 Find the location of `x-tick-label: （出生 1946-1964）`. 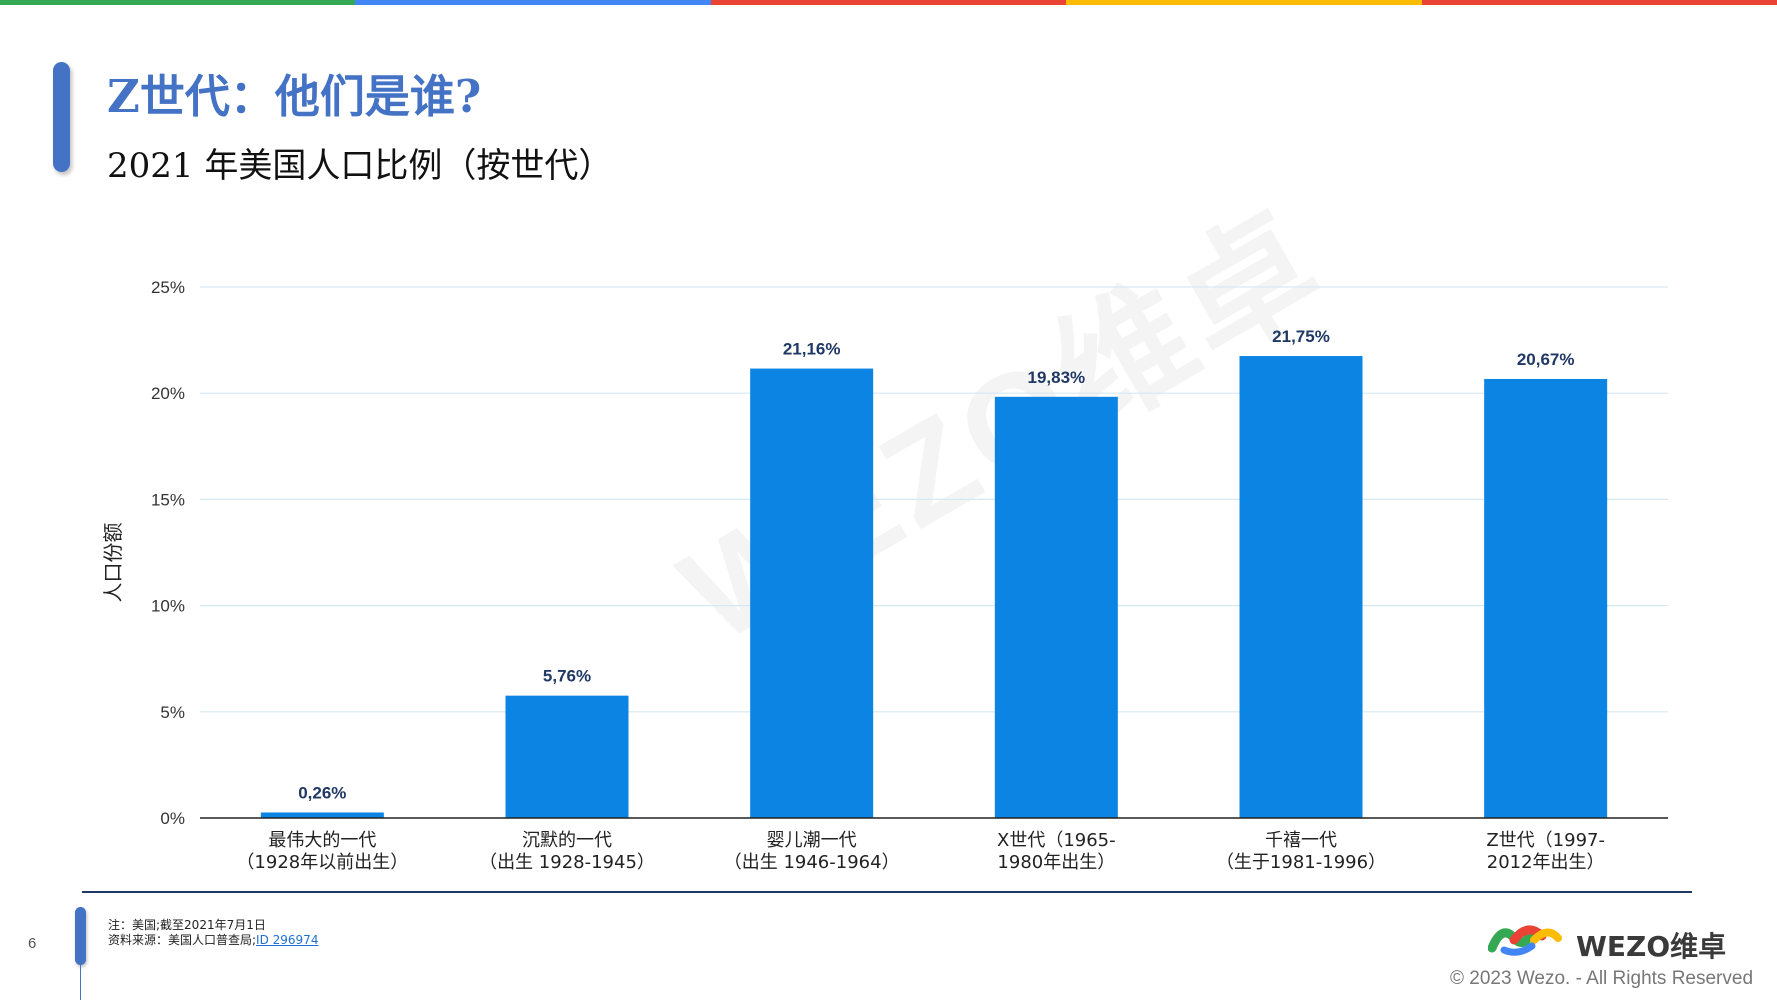

x-tick-label: （出生 1946-1964） is located at coordinates (812, 862).